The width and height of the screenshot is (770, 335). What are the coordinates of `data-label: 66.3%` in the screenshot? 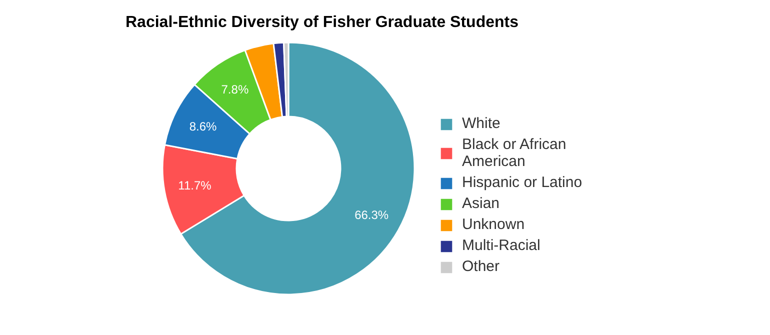 It's located at (371, 215).